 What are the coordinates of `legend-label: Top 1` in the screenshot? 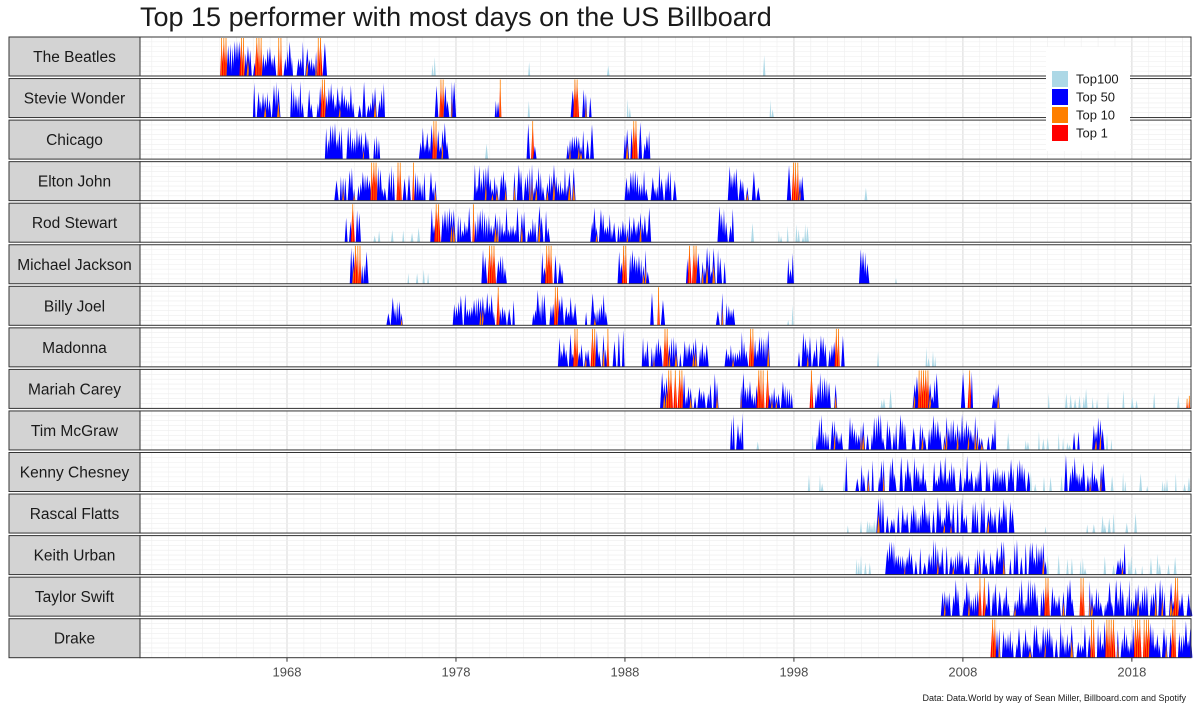 It's located at (1092, 133).